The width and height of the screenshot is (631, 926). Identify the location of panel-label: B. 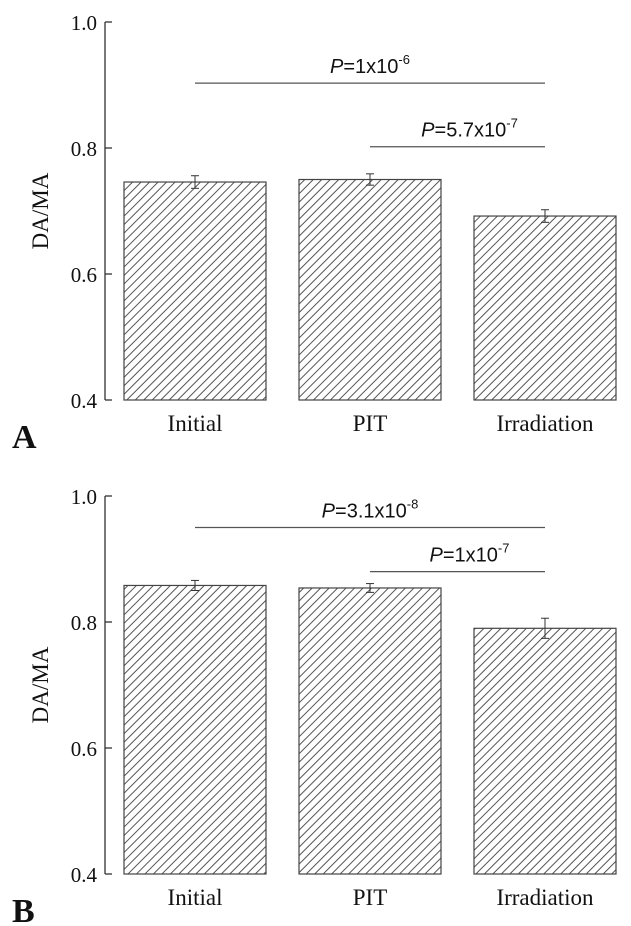
(23, 909).